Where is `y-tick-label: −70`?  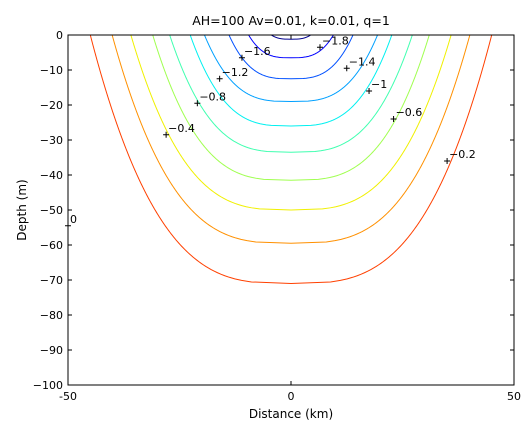 y-tick-label: −70 is located at coordinates (51, 280).